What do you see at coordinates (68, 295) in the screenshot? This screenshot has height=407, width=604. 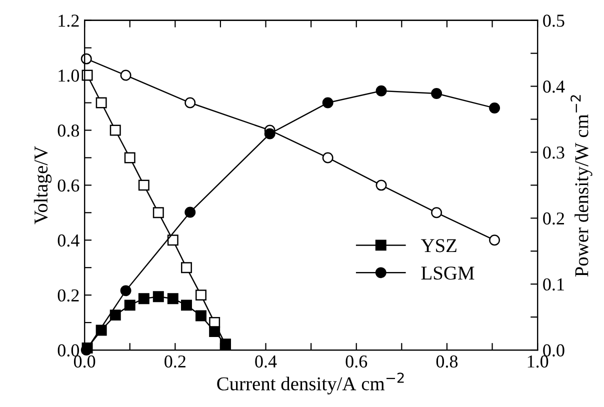 I see `y-tick-label: 0.2` at bounding box center [68, 295].